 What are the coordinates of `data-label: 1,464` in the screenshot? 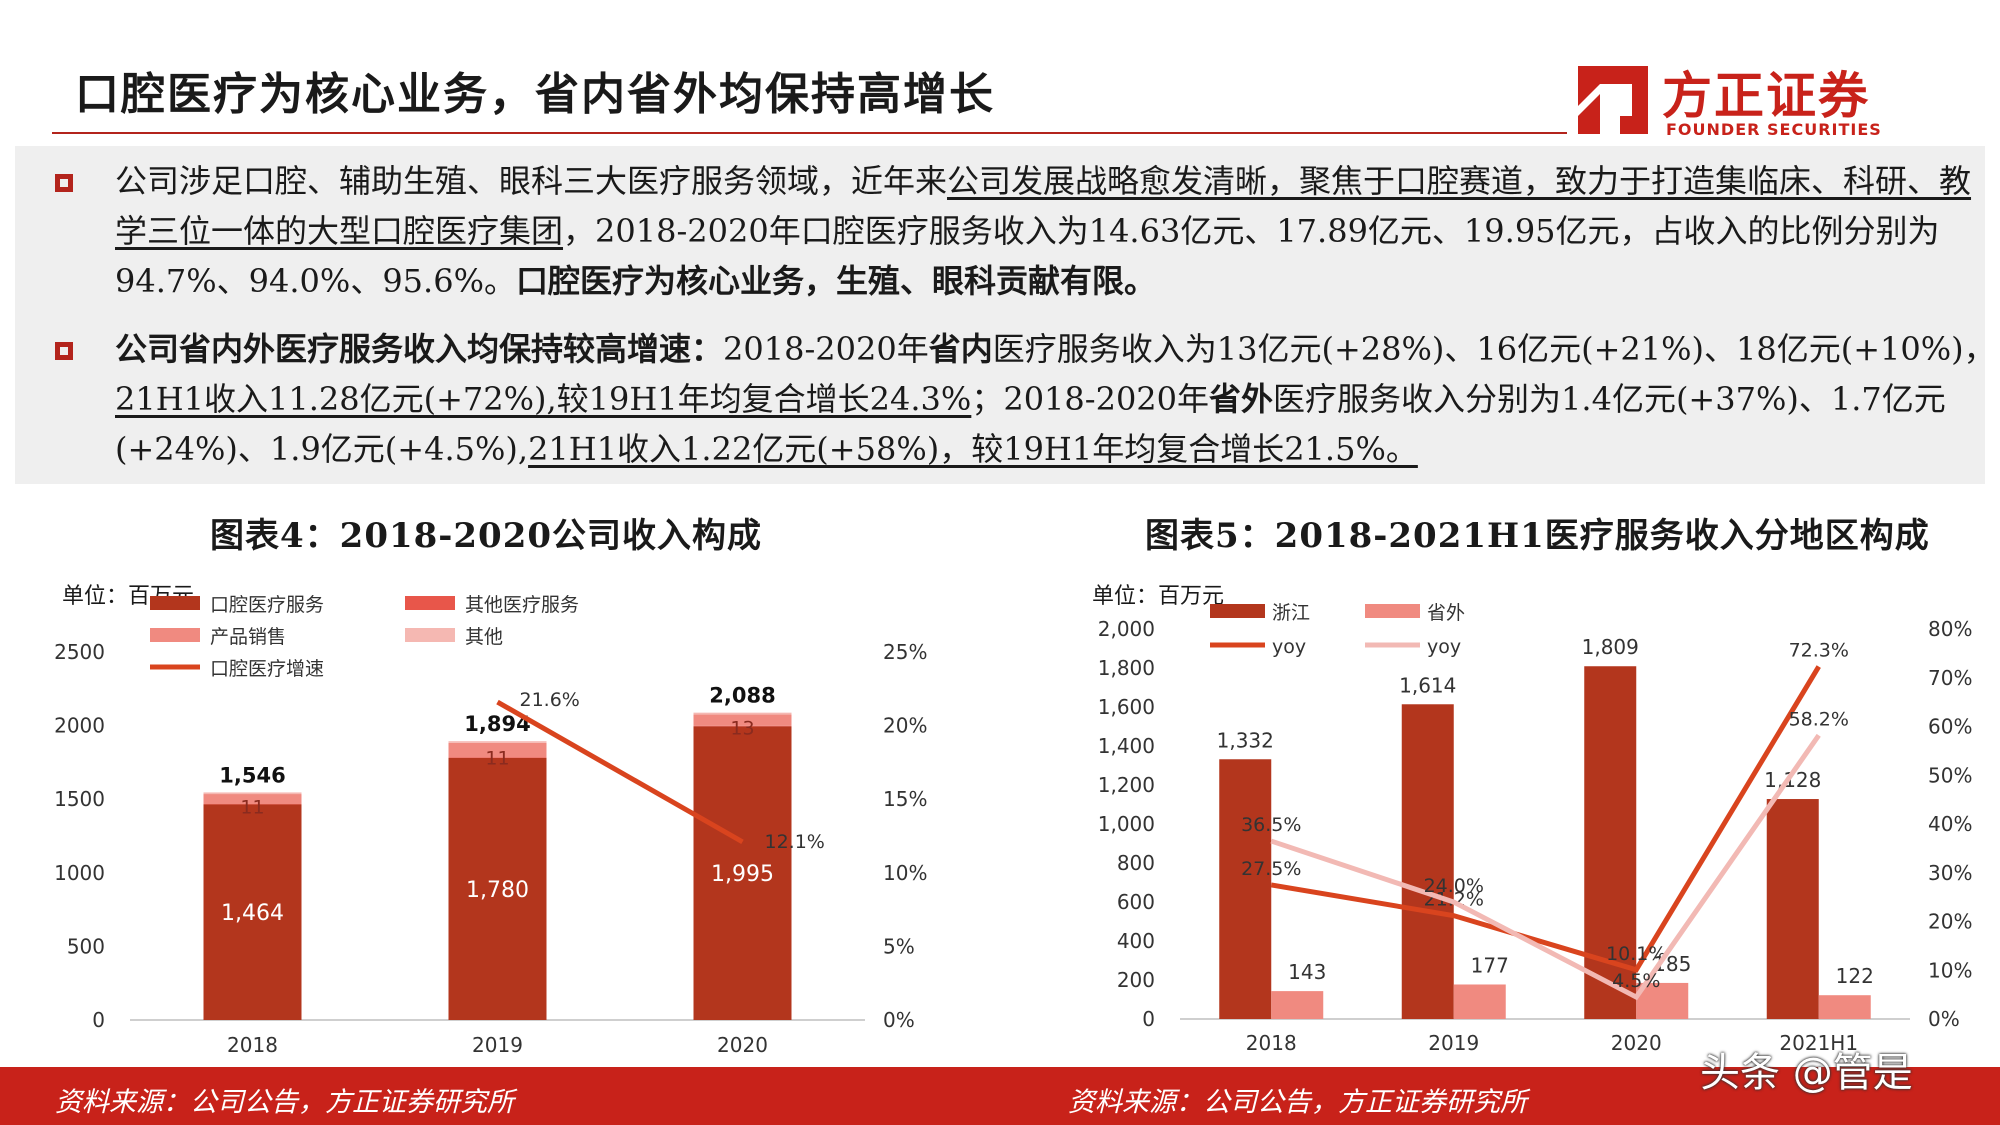 It's located at (252, 913).